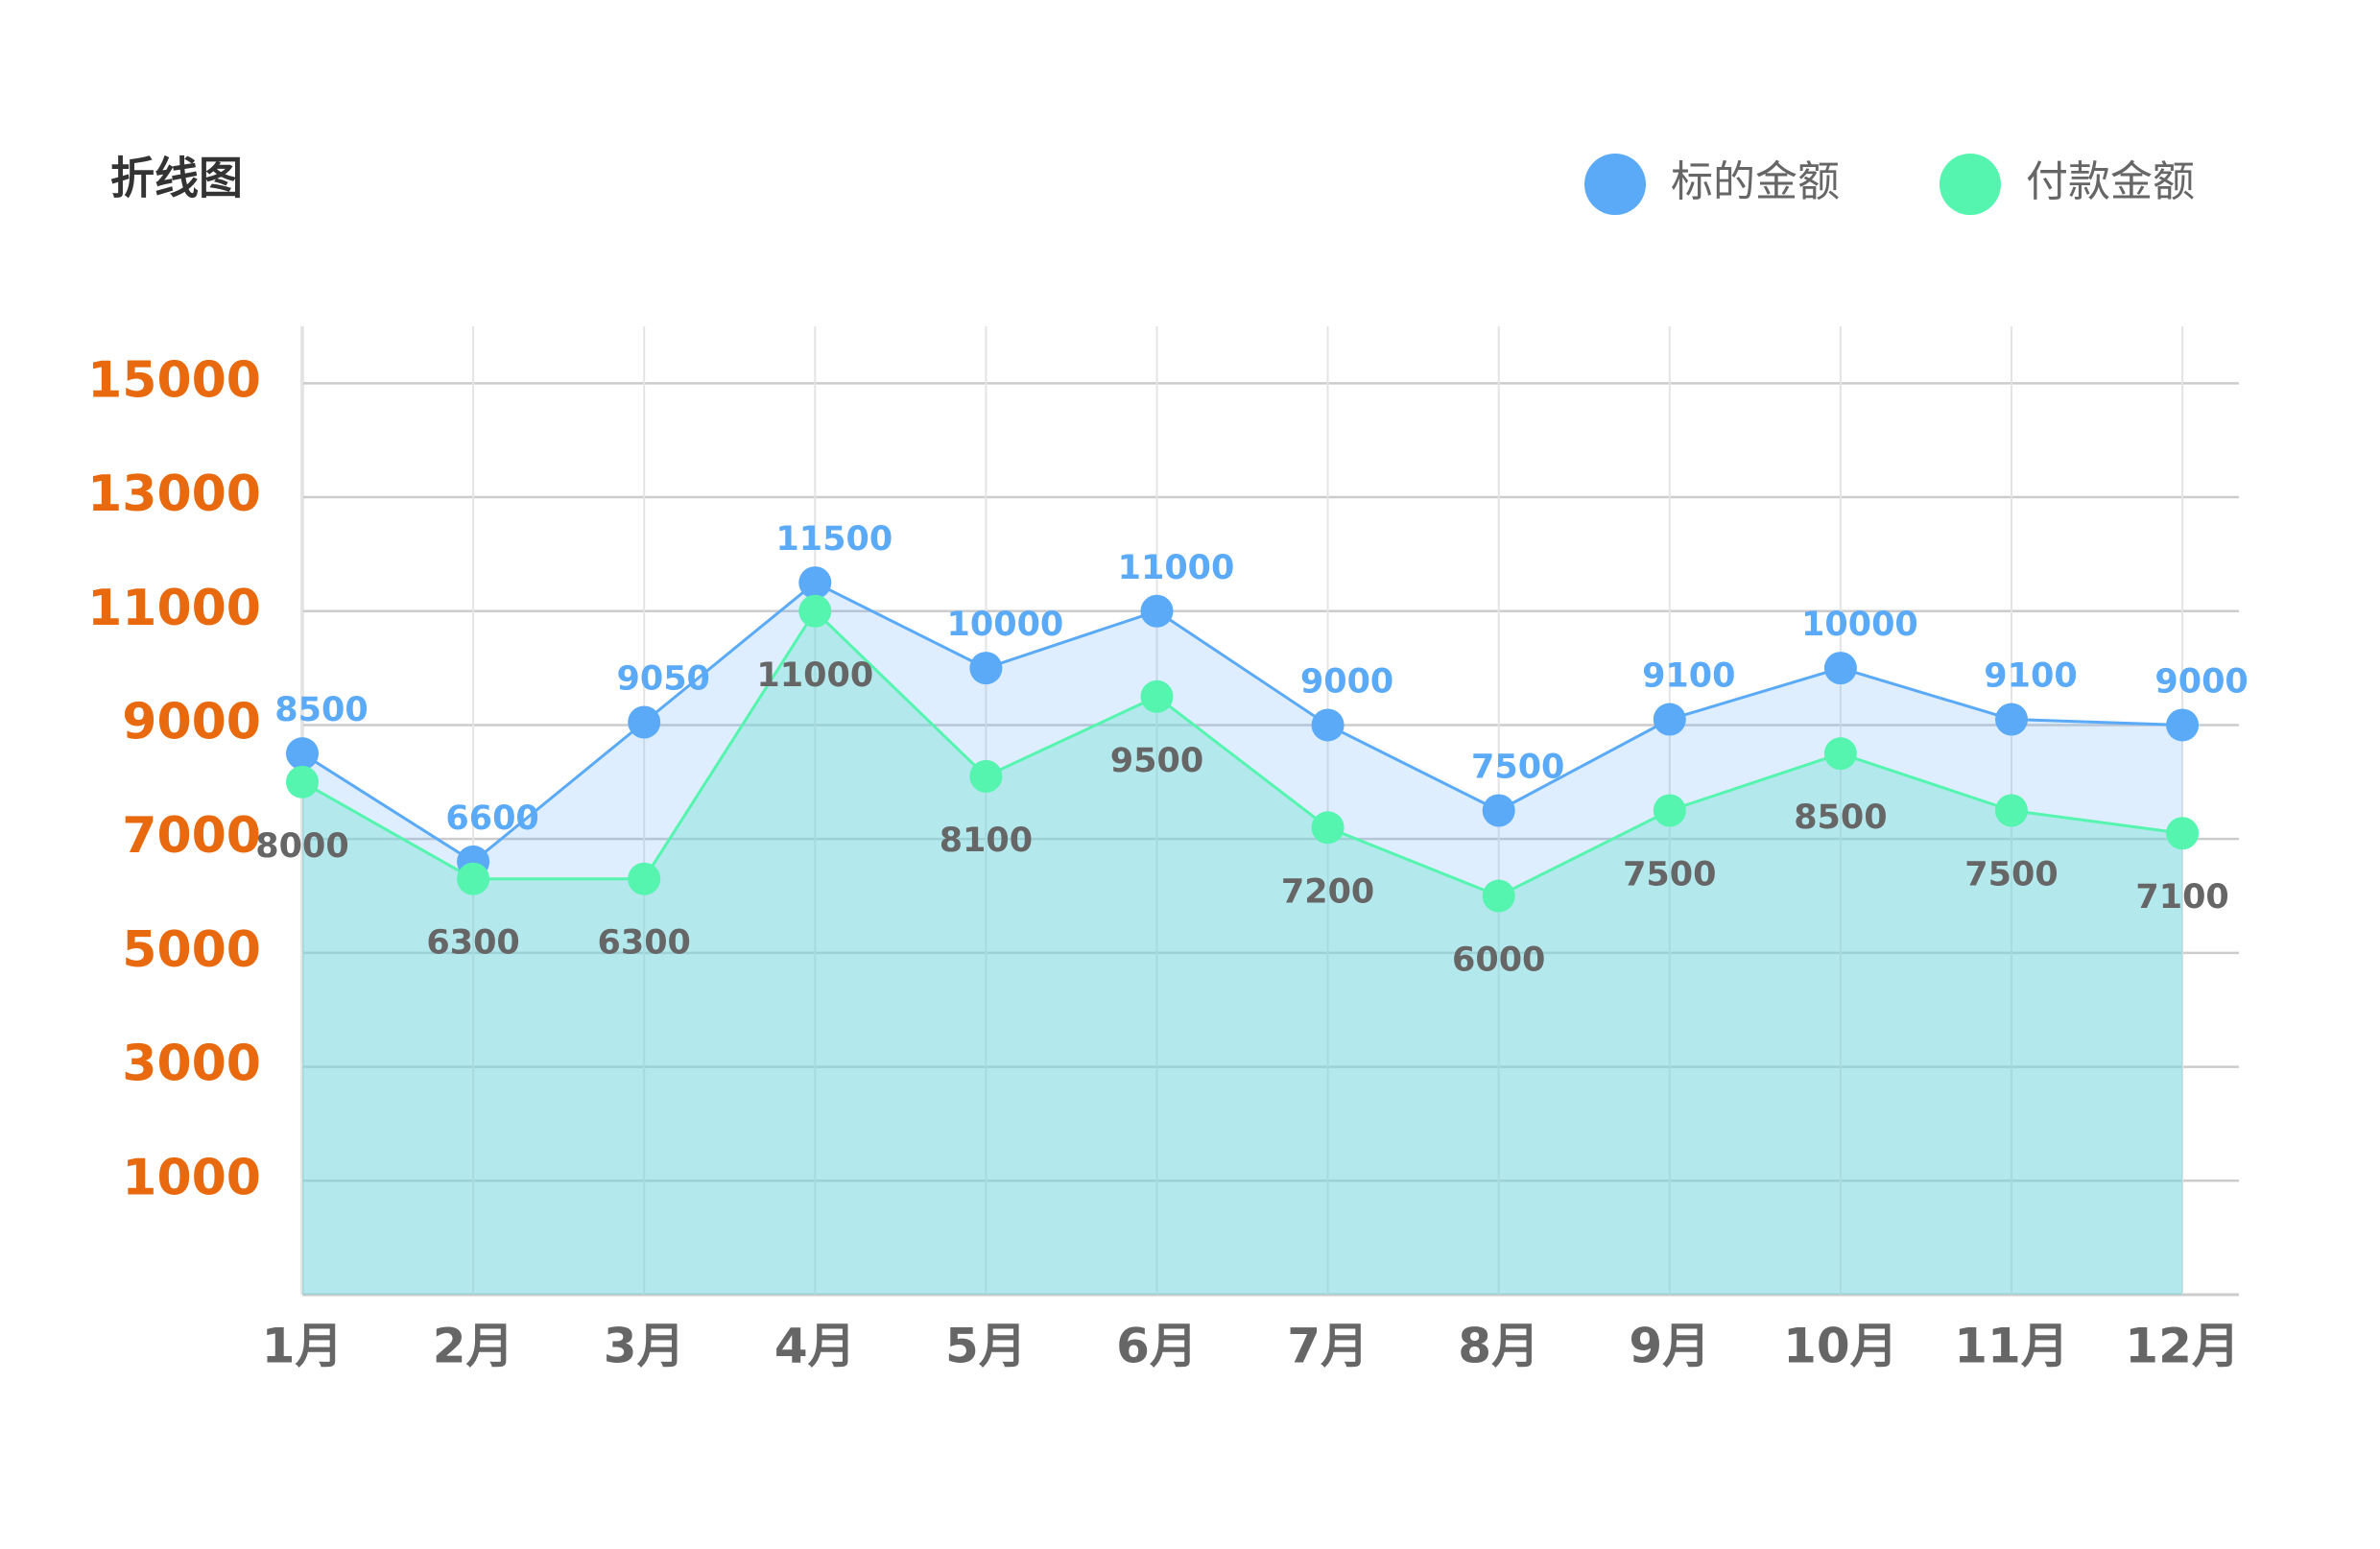 The height and width of the screenshot is (1549, 2380). What do you see at coordinates (192, 1064) in the screenshot?
I see `y-tick-label: 3000` at bounding box center [192, 1064].